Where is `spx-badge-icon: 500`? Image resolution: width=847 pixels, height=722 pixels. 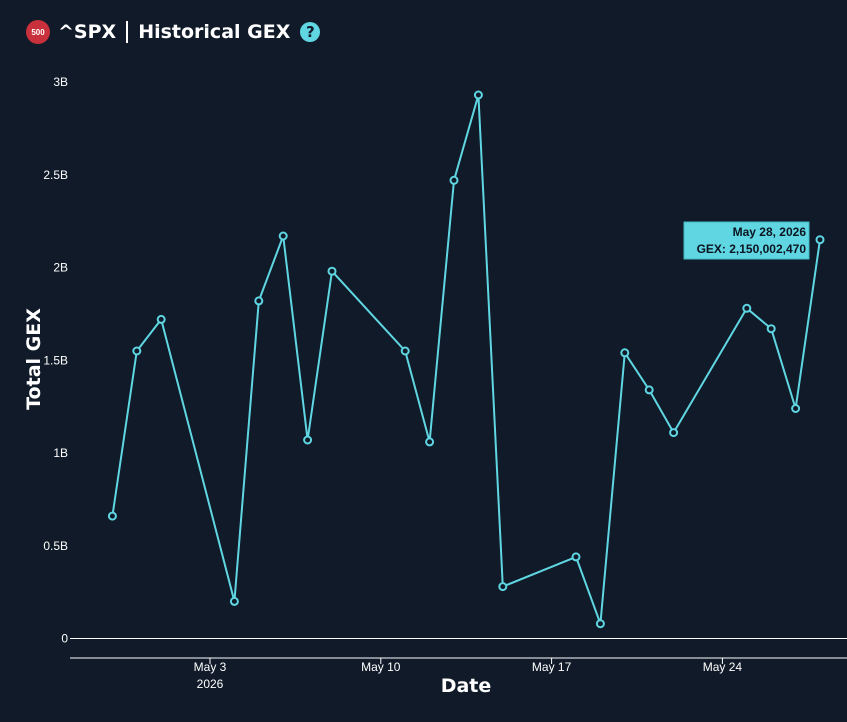 spx-badge-icon: 500 is located at coordinates (38, 32).